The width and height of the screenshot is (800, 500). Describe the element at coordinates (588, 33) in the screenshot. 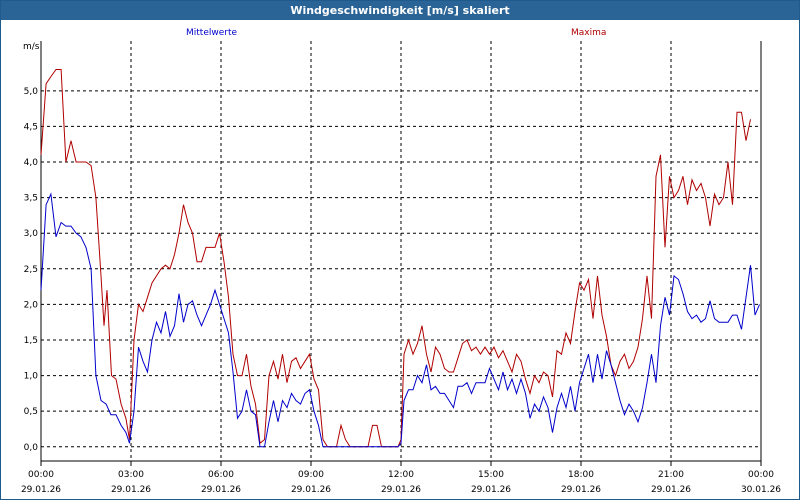

I see `legend-maxima: Maxima` at that location.